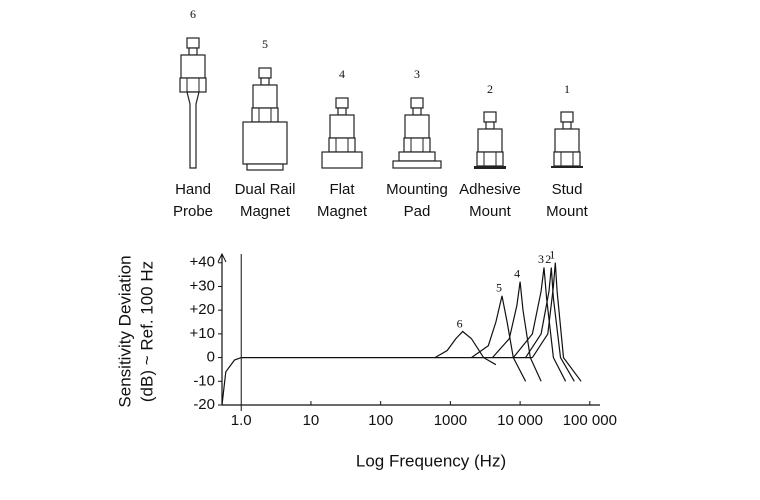 The height and width of the screenshot is (500, 760). I want to click on mount-number: 6, so click(193, 14).